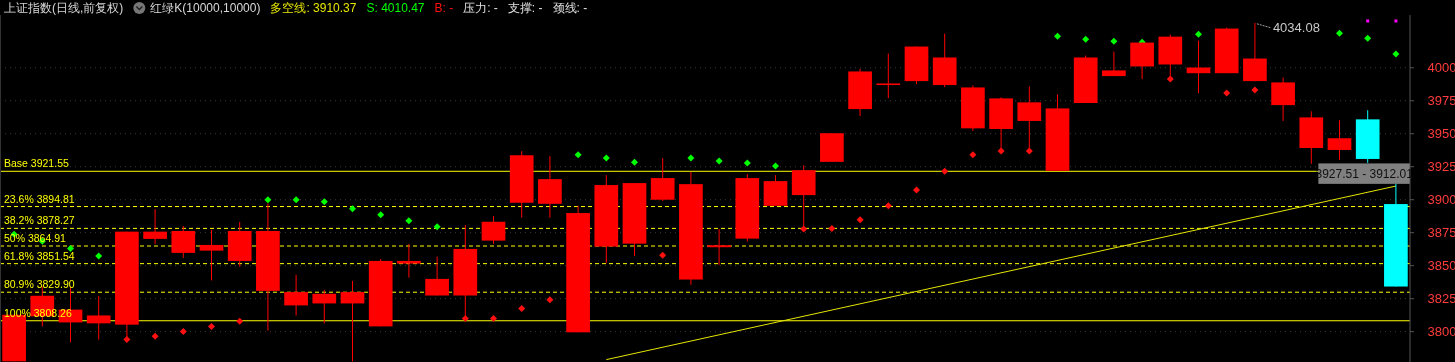 The height and width of the screenshot is (362, 1455). What do you see at coordinates (1441, 101) in the screenshot?
I see `y-tick-label: 3975` at bounding box center [1441, 101].